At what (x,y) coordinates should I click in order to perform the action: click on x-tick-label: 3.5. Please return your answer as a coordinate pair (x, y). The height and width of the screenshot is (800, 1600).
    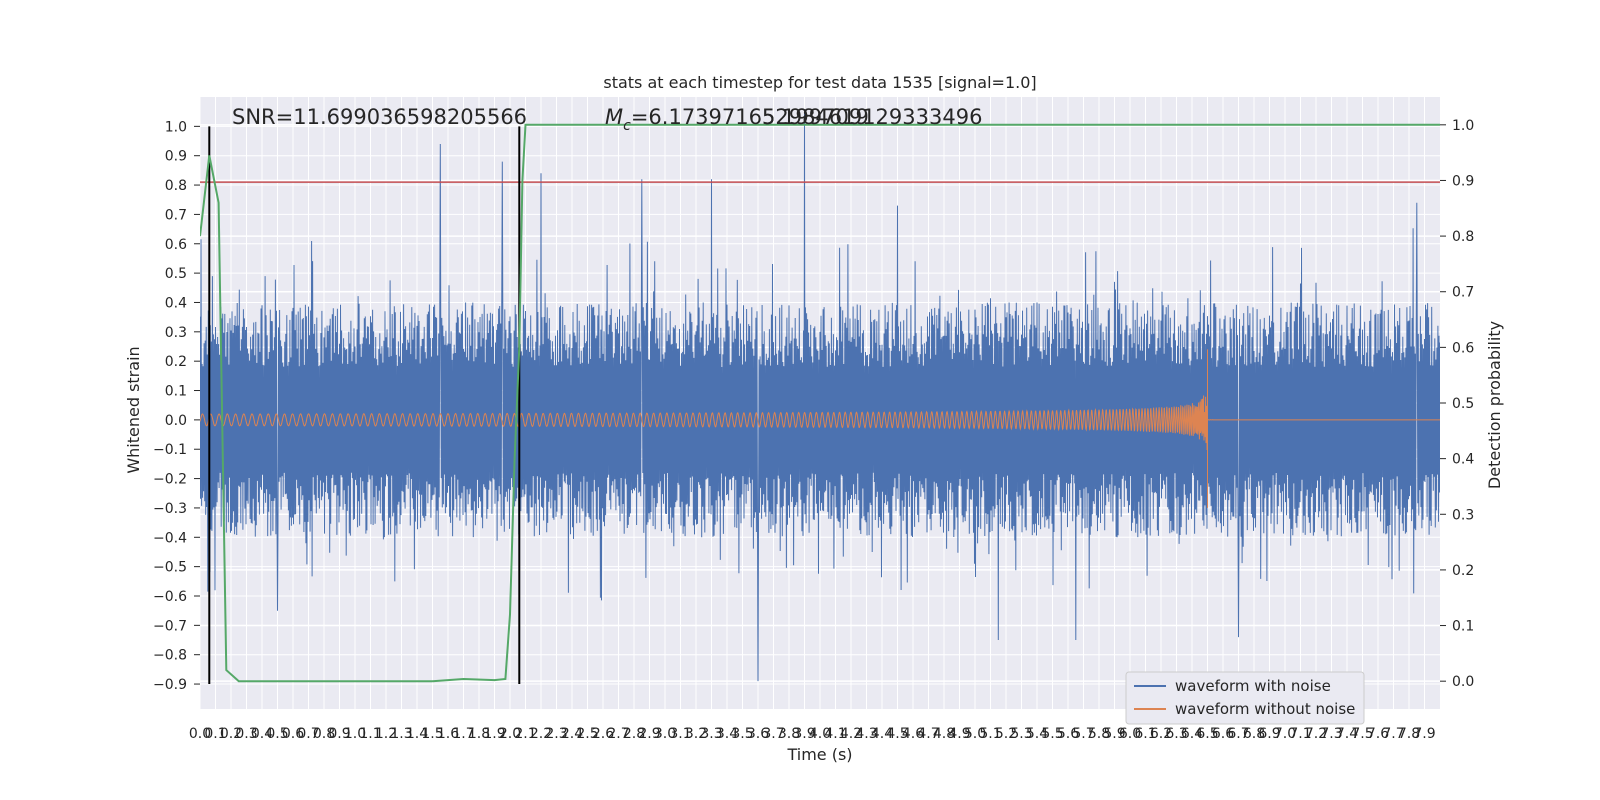
    Looking at the image, I should click on (742, 734).